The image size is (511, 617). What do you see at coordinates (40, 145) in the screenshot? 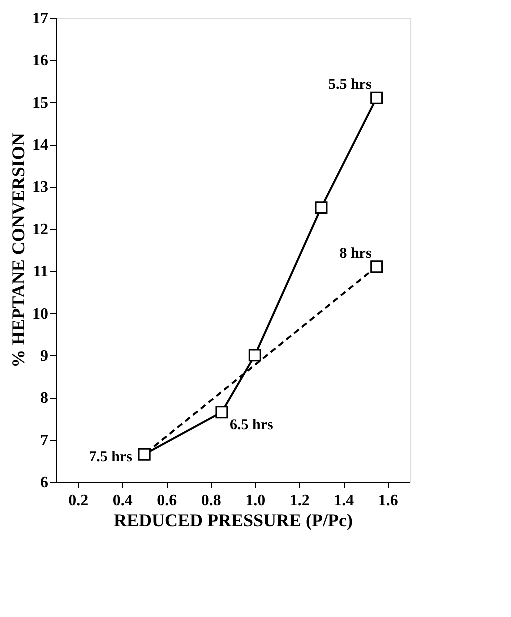
I see `y-tick-label: 14` at bounding box center [40, 145].